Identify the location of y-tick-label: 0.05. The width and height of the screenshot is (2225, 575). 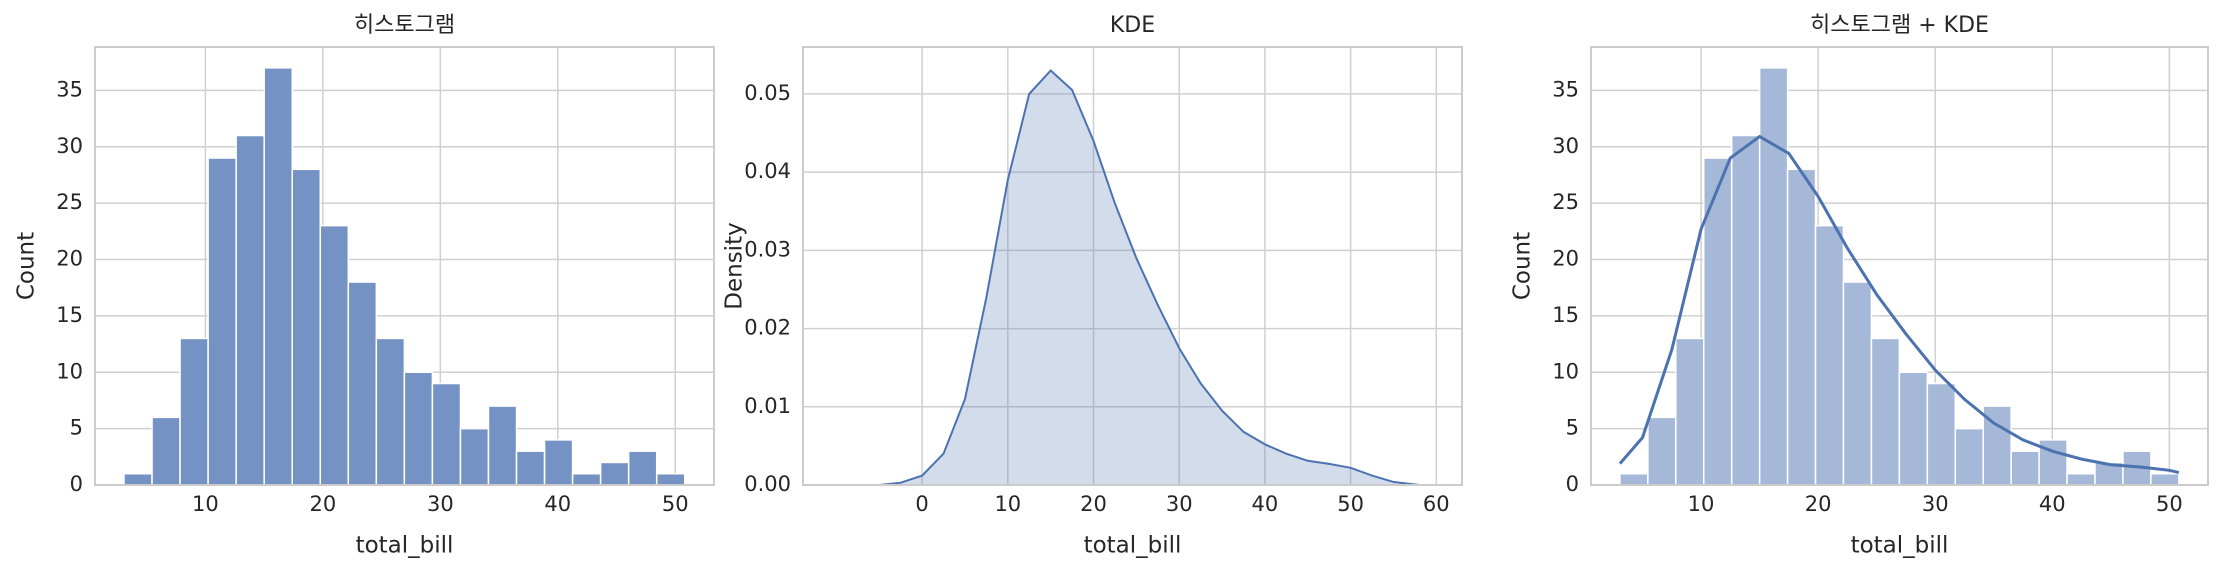
(767, 93).